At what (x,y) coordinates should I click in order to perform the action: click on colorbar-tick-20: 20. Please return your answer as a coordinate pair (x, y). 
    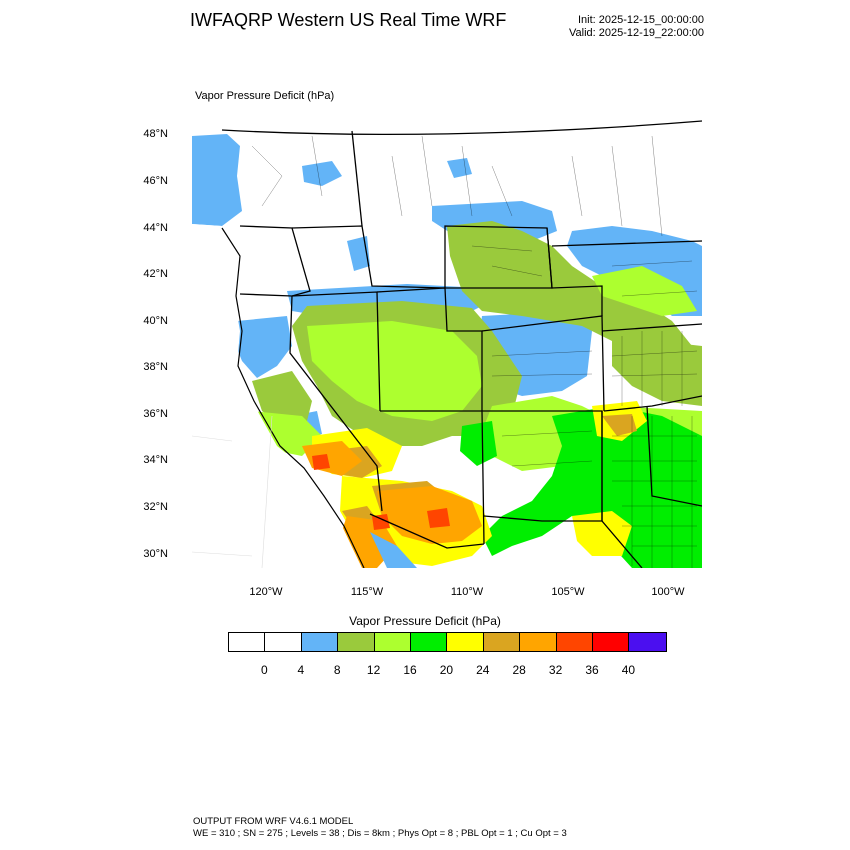
    Looking at the image, I should click on (446, 670).